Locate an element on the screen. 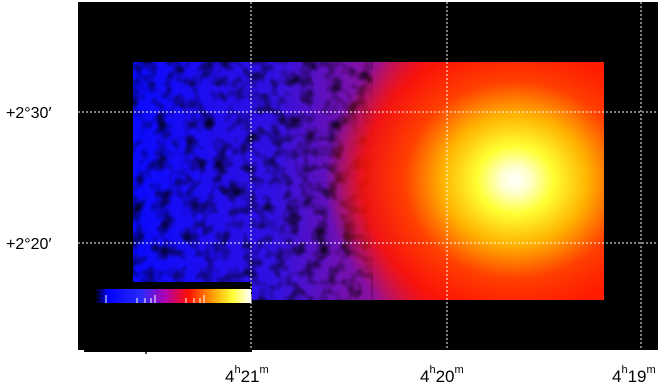  dec-label-2-20: +2°20′ is located at coordinates (28, 244).